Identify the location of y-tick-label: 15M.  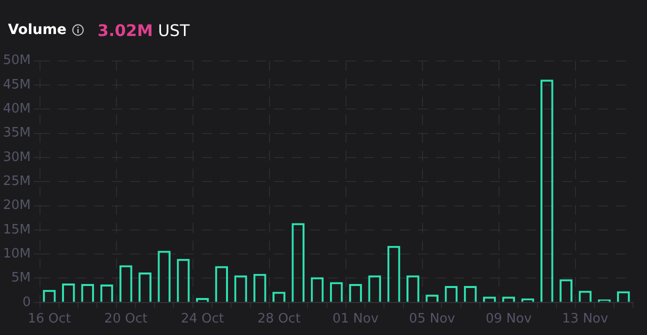
(16, 230).